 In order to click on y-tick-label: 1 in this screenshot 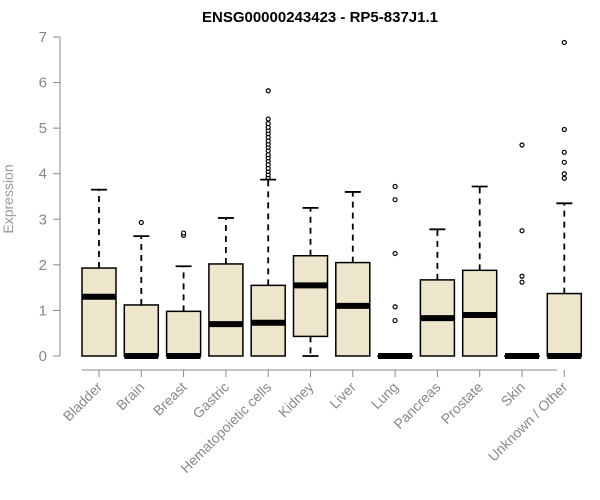, I will do `click(43, 310)`.